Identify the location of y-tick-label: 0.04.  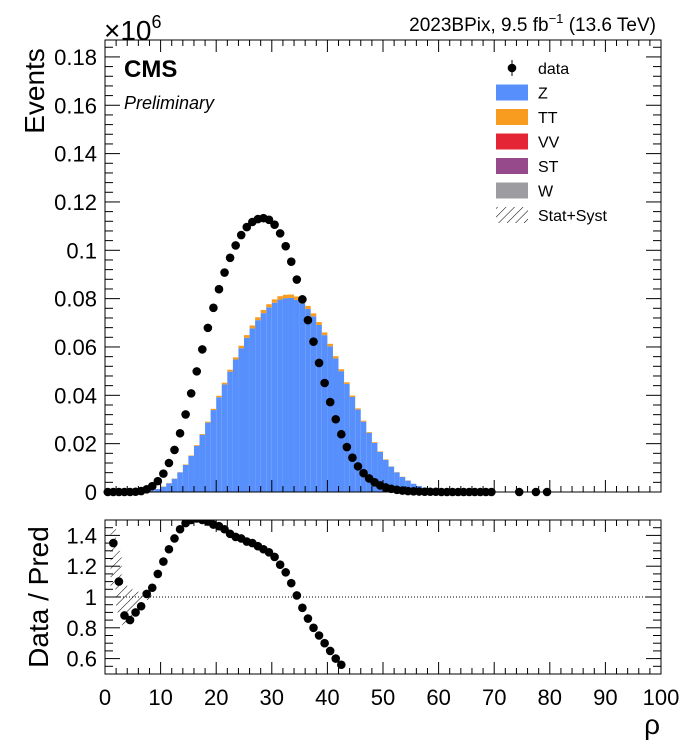
(75, 395).